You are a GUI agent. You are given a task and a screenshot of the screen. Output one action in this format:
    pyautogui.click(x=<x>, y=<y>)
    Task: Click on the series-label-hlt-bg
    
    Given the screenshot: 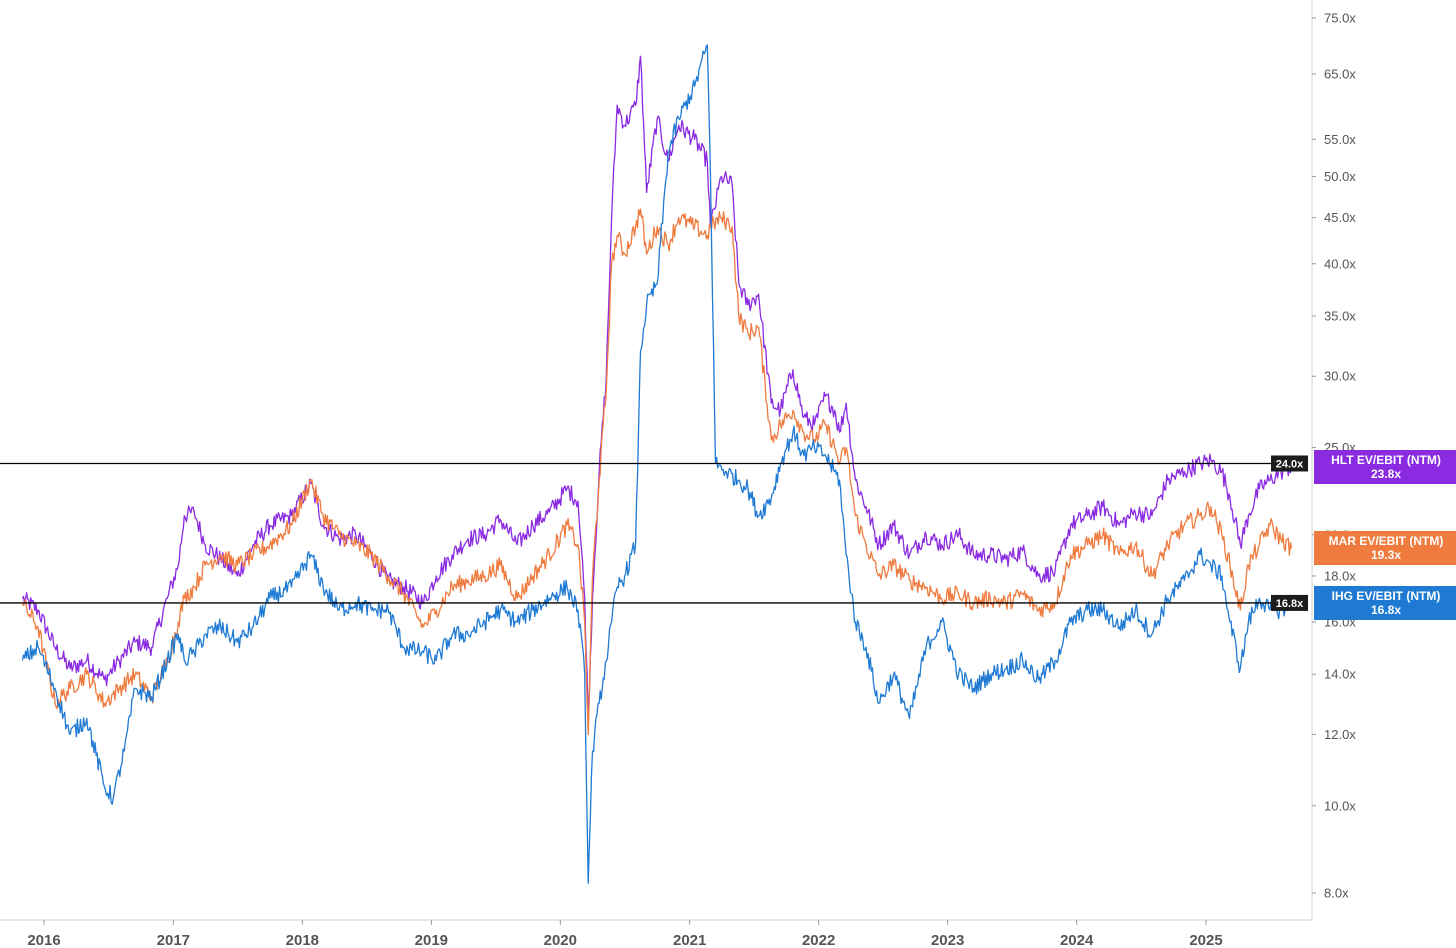 What is the action you would take?
    pyautogui.click(x=1385, y=467)
    